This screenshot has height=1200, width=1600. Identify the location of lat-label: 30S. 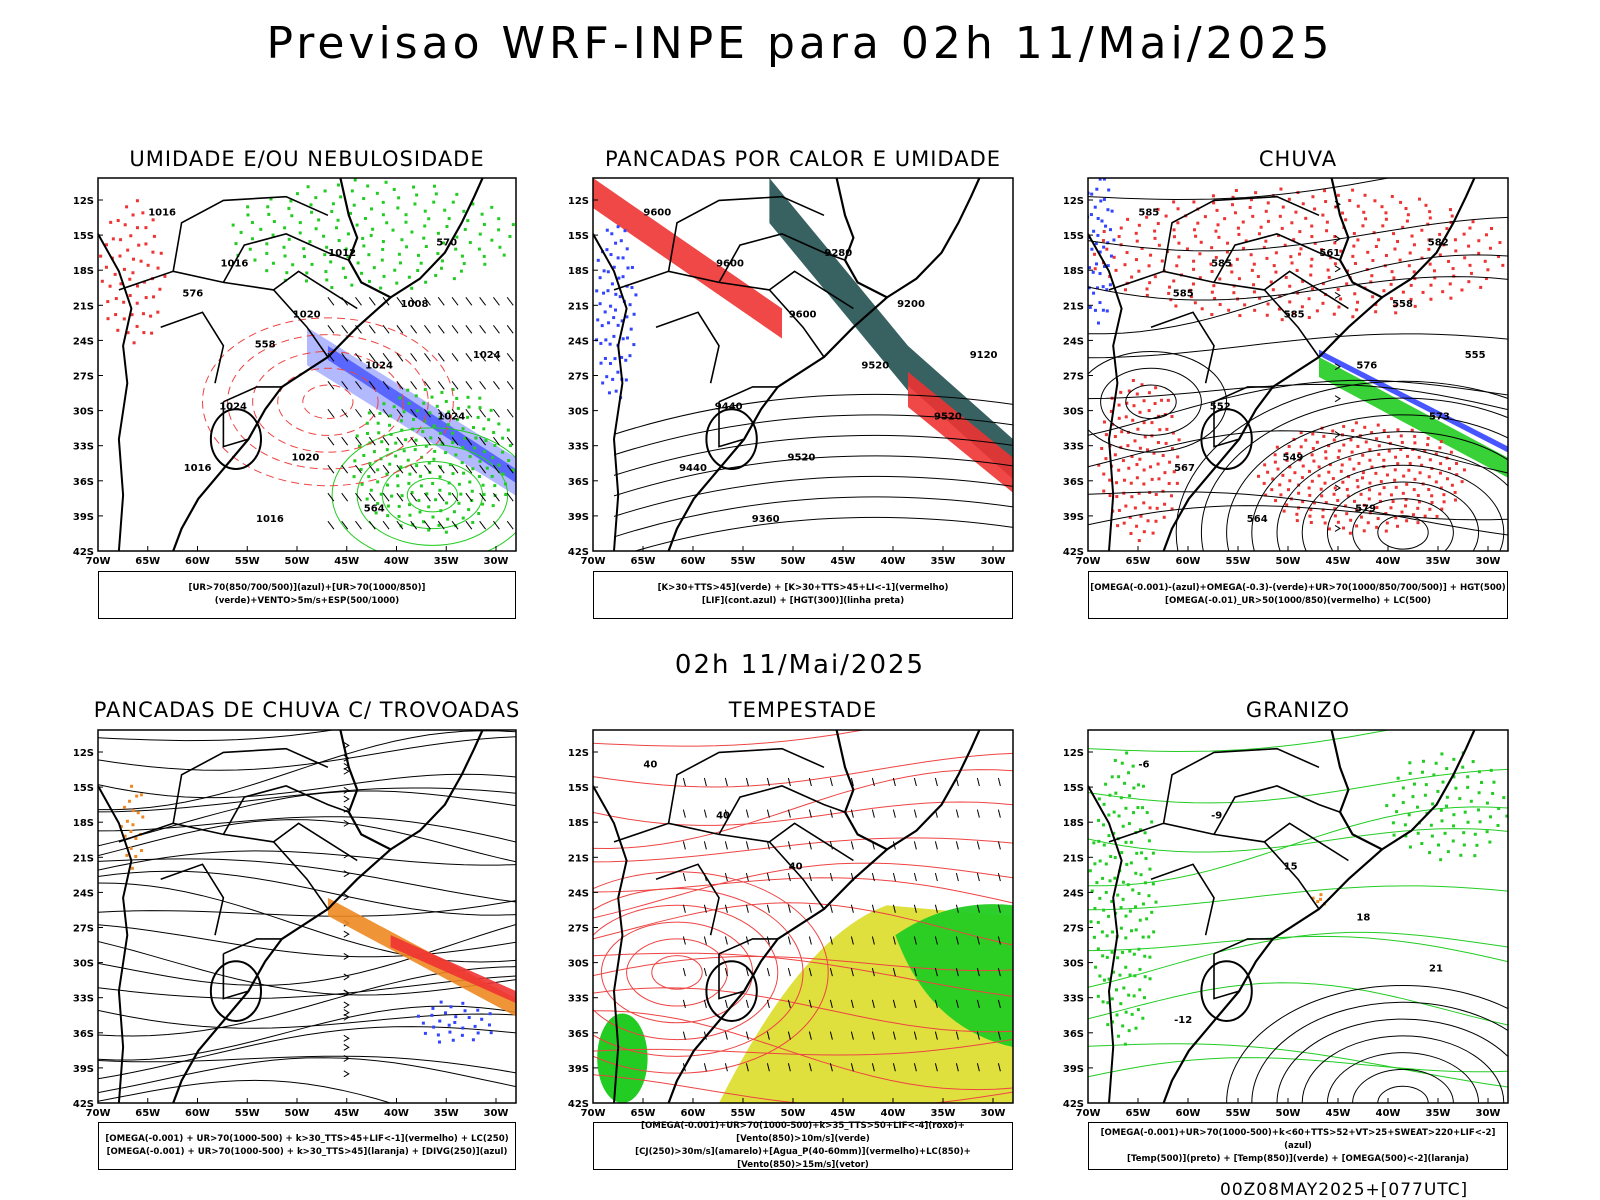
(578, 412).